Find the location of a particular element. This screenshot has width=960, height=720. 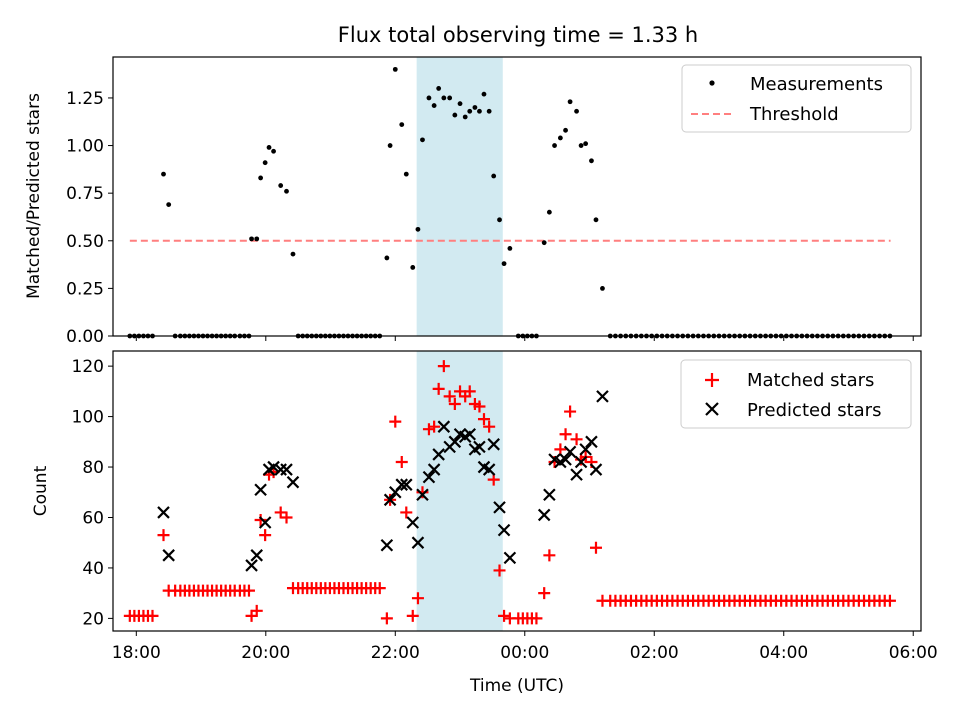

y-tick-label: 100 is located at coordinates (88, 418).